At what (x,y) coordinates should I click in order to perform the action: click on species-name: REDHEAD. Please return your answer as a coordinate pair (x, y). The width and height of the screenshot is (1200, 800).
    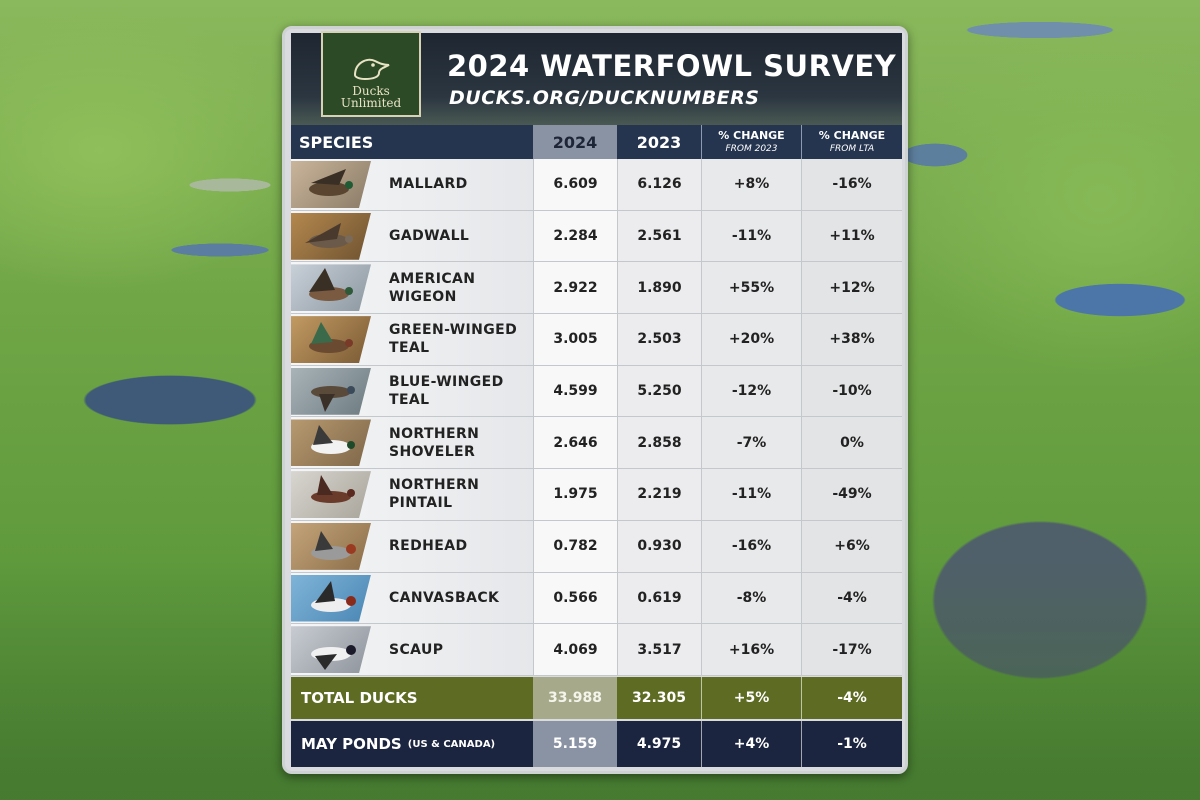
    Looking at the image, I should click on (428, 546).